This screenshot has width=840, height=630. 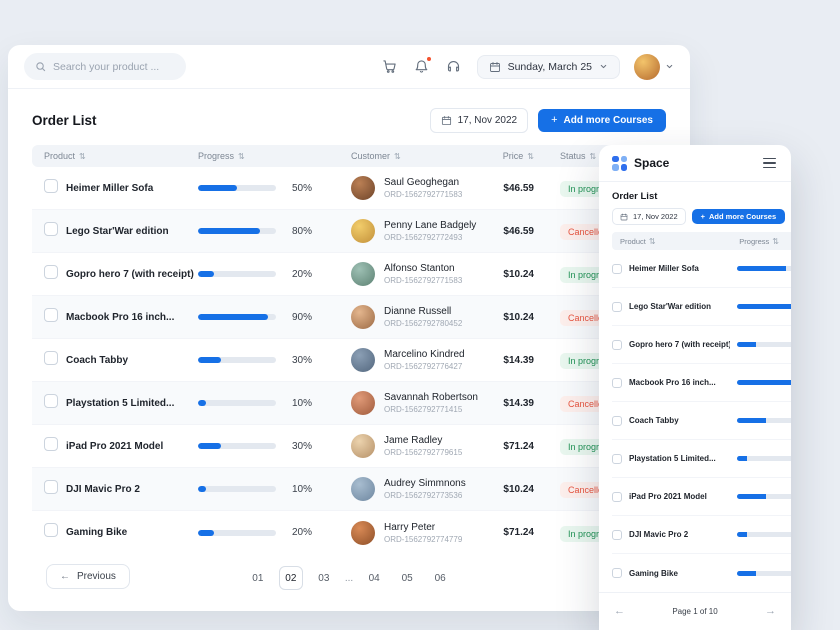 What do you see at coordinates (769, 163) in the screenshot?
I see `menu-icon` at bounding box center [769, 163].